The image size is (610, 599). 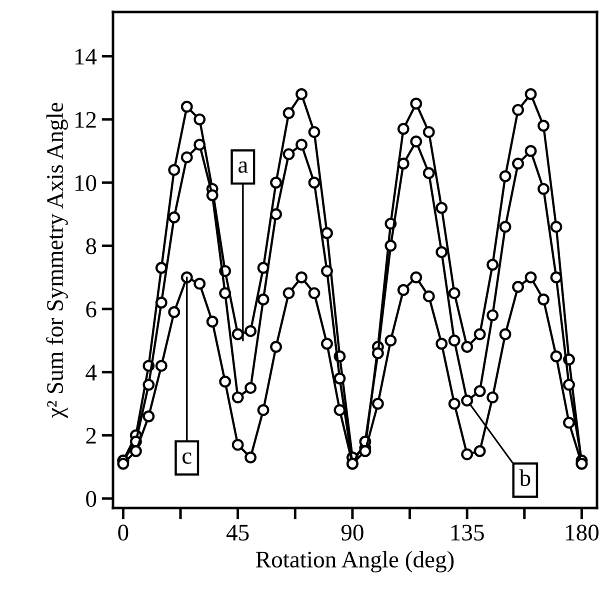 What do you see at coordinates (123, 532) in the screenshot?
I see `x-tick-label: 0` at bounding box center [123, 532].